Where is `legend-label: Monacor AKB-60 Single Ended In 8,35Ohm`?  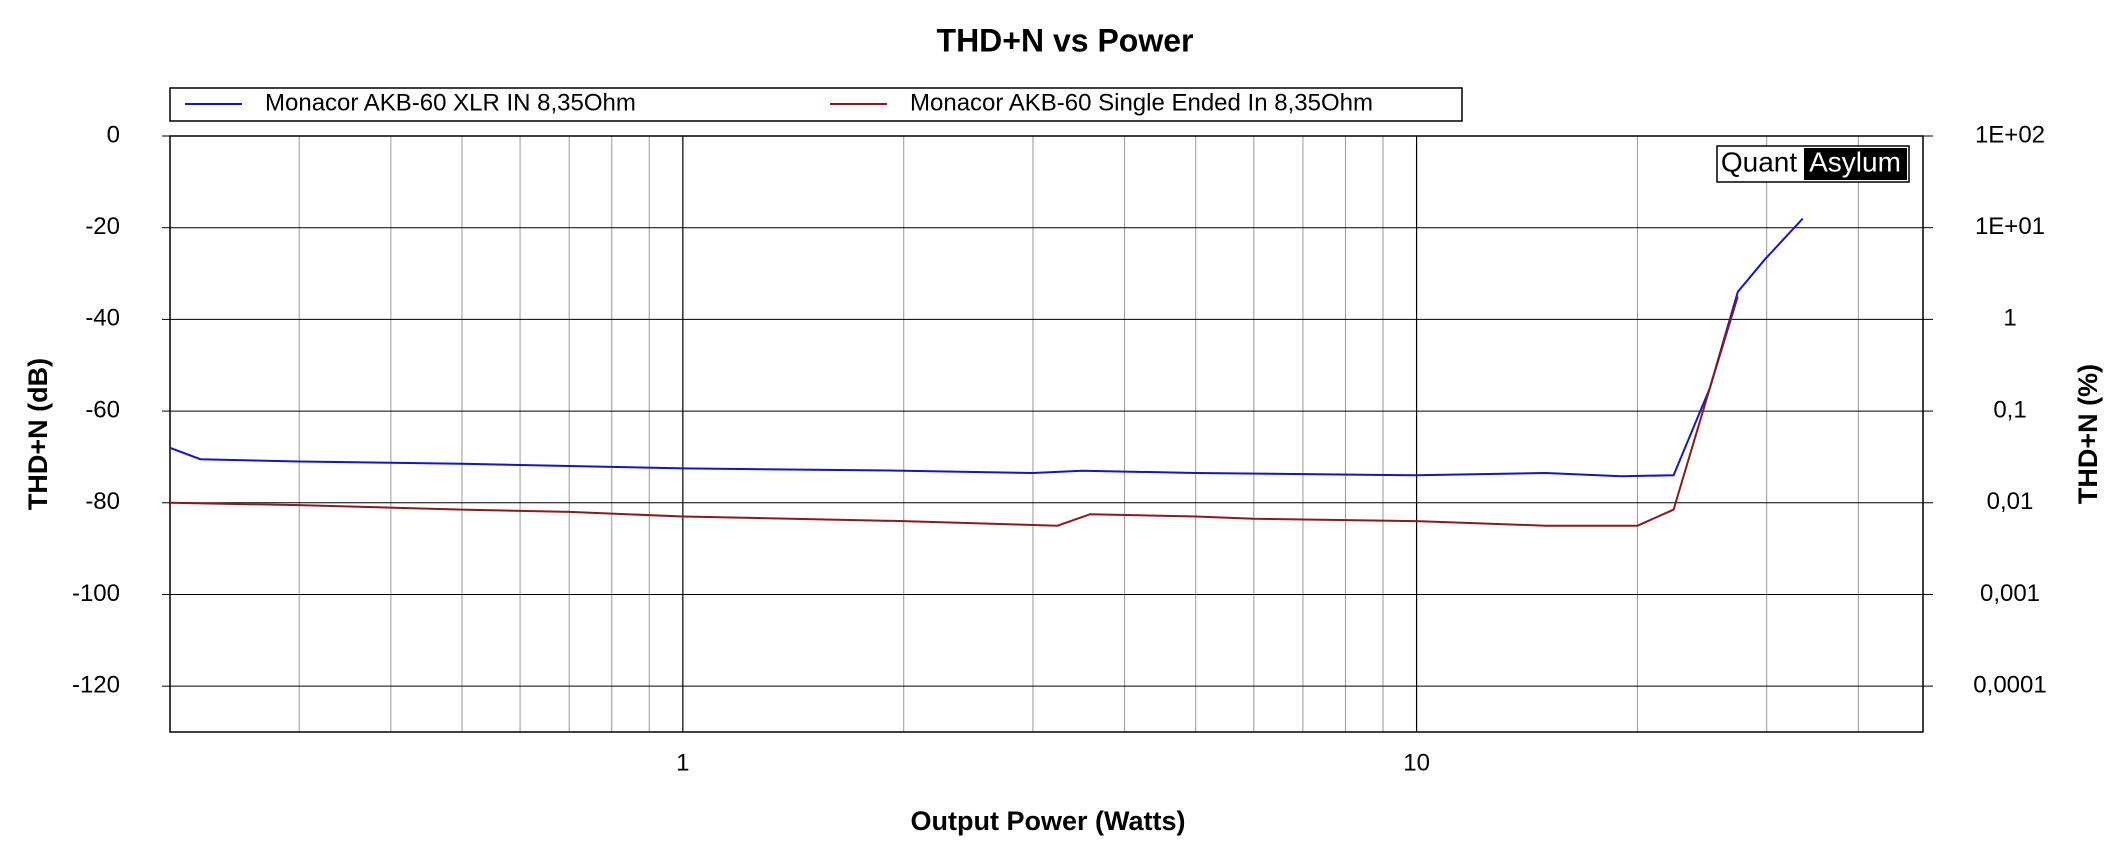 legend-label: Monacor AKB-60 Single Ended In 8,35Ohm is located at coordinates (1141, 102).